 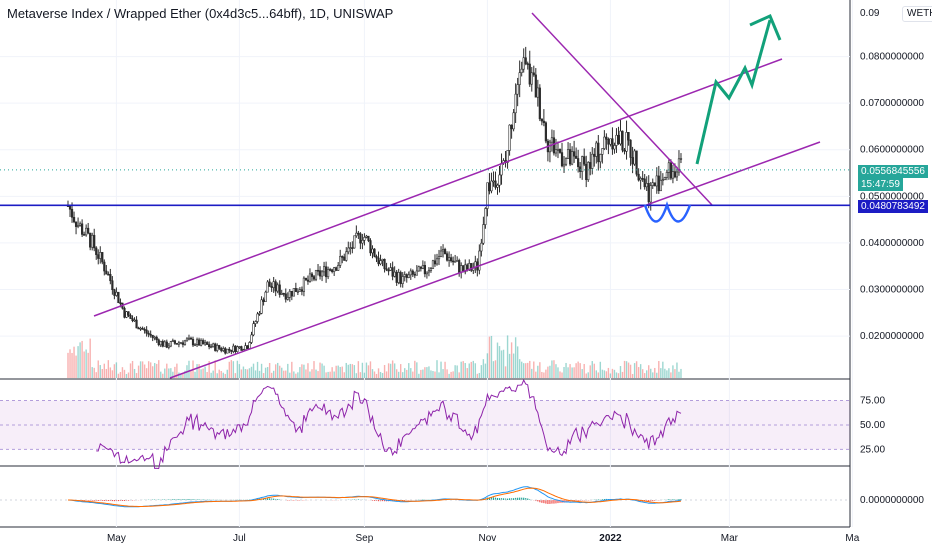 What do you see at coordinates (917, 14) in the screenshot?
I see `currency-badge: WETH` at bounding box center [917, 14].